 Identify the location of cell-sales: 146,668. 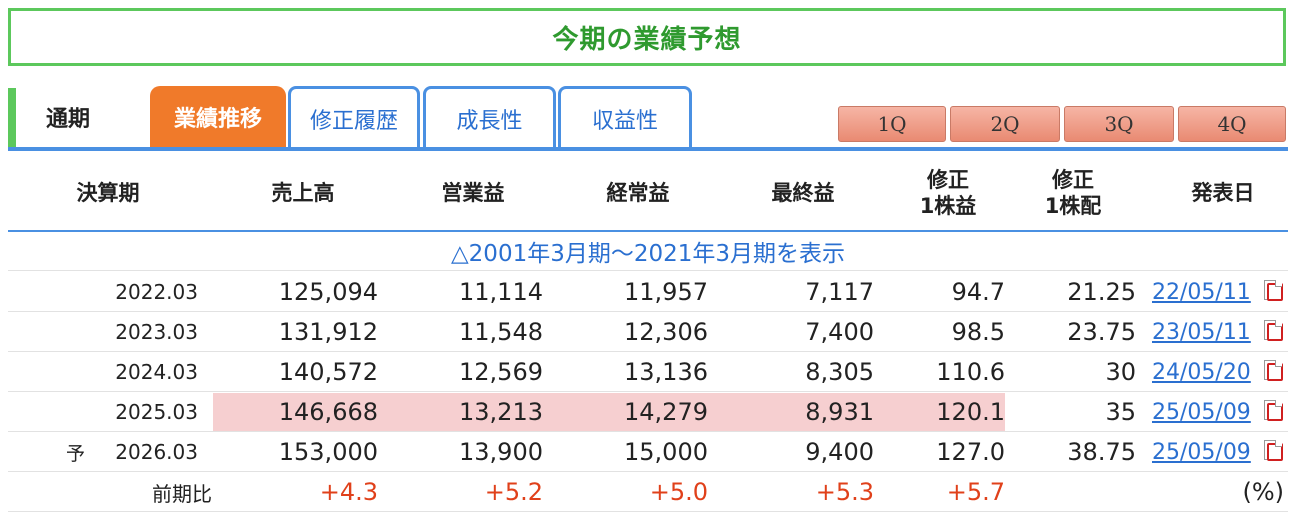
(295, 412).